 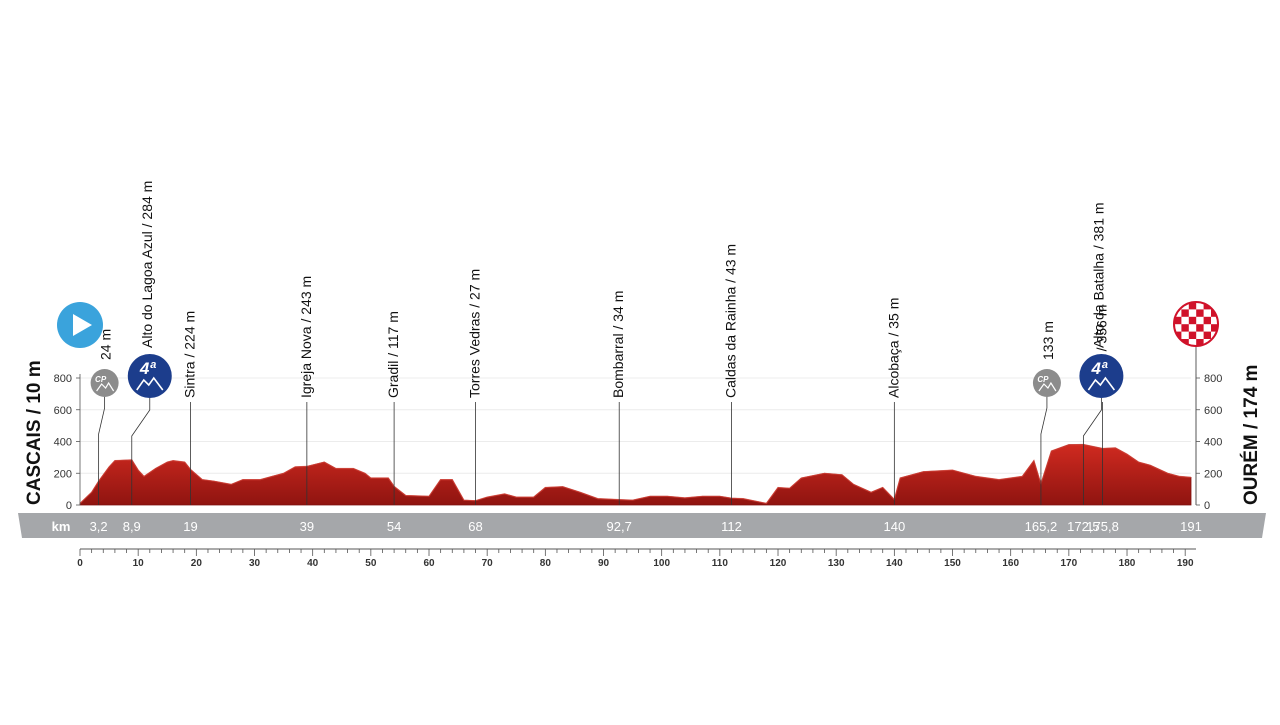 I want to click on x-tick-label: 20, so click(x=197, y=563).